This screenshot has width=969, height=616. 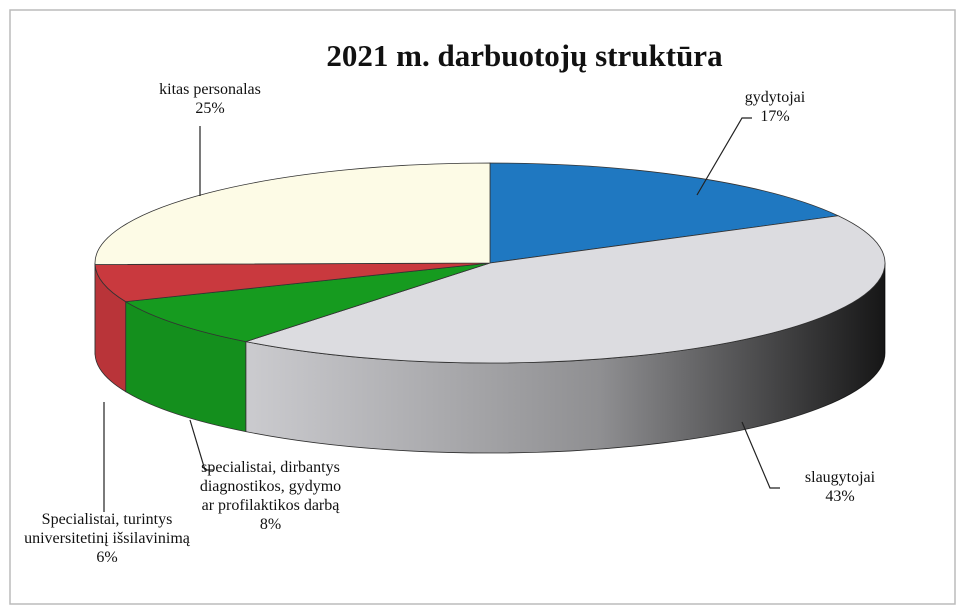 What do you see at coordinates (210, 99) in the screenshot?
I see `slice-label: kitas personalas 25%` at bounding box center [210, 99].